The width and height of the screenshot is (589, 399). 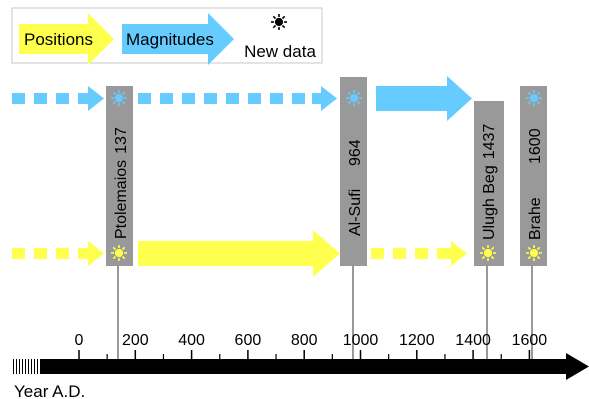 What do you see at coordinates (191, 340) in the screenshot?
I see `axis-tick-label: 400` at bounding box center [191, 340].